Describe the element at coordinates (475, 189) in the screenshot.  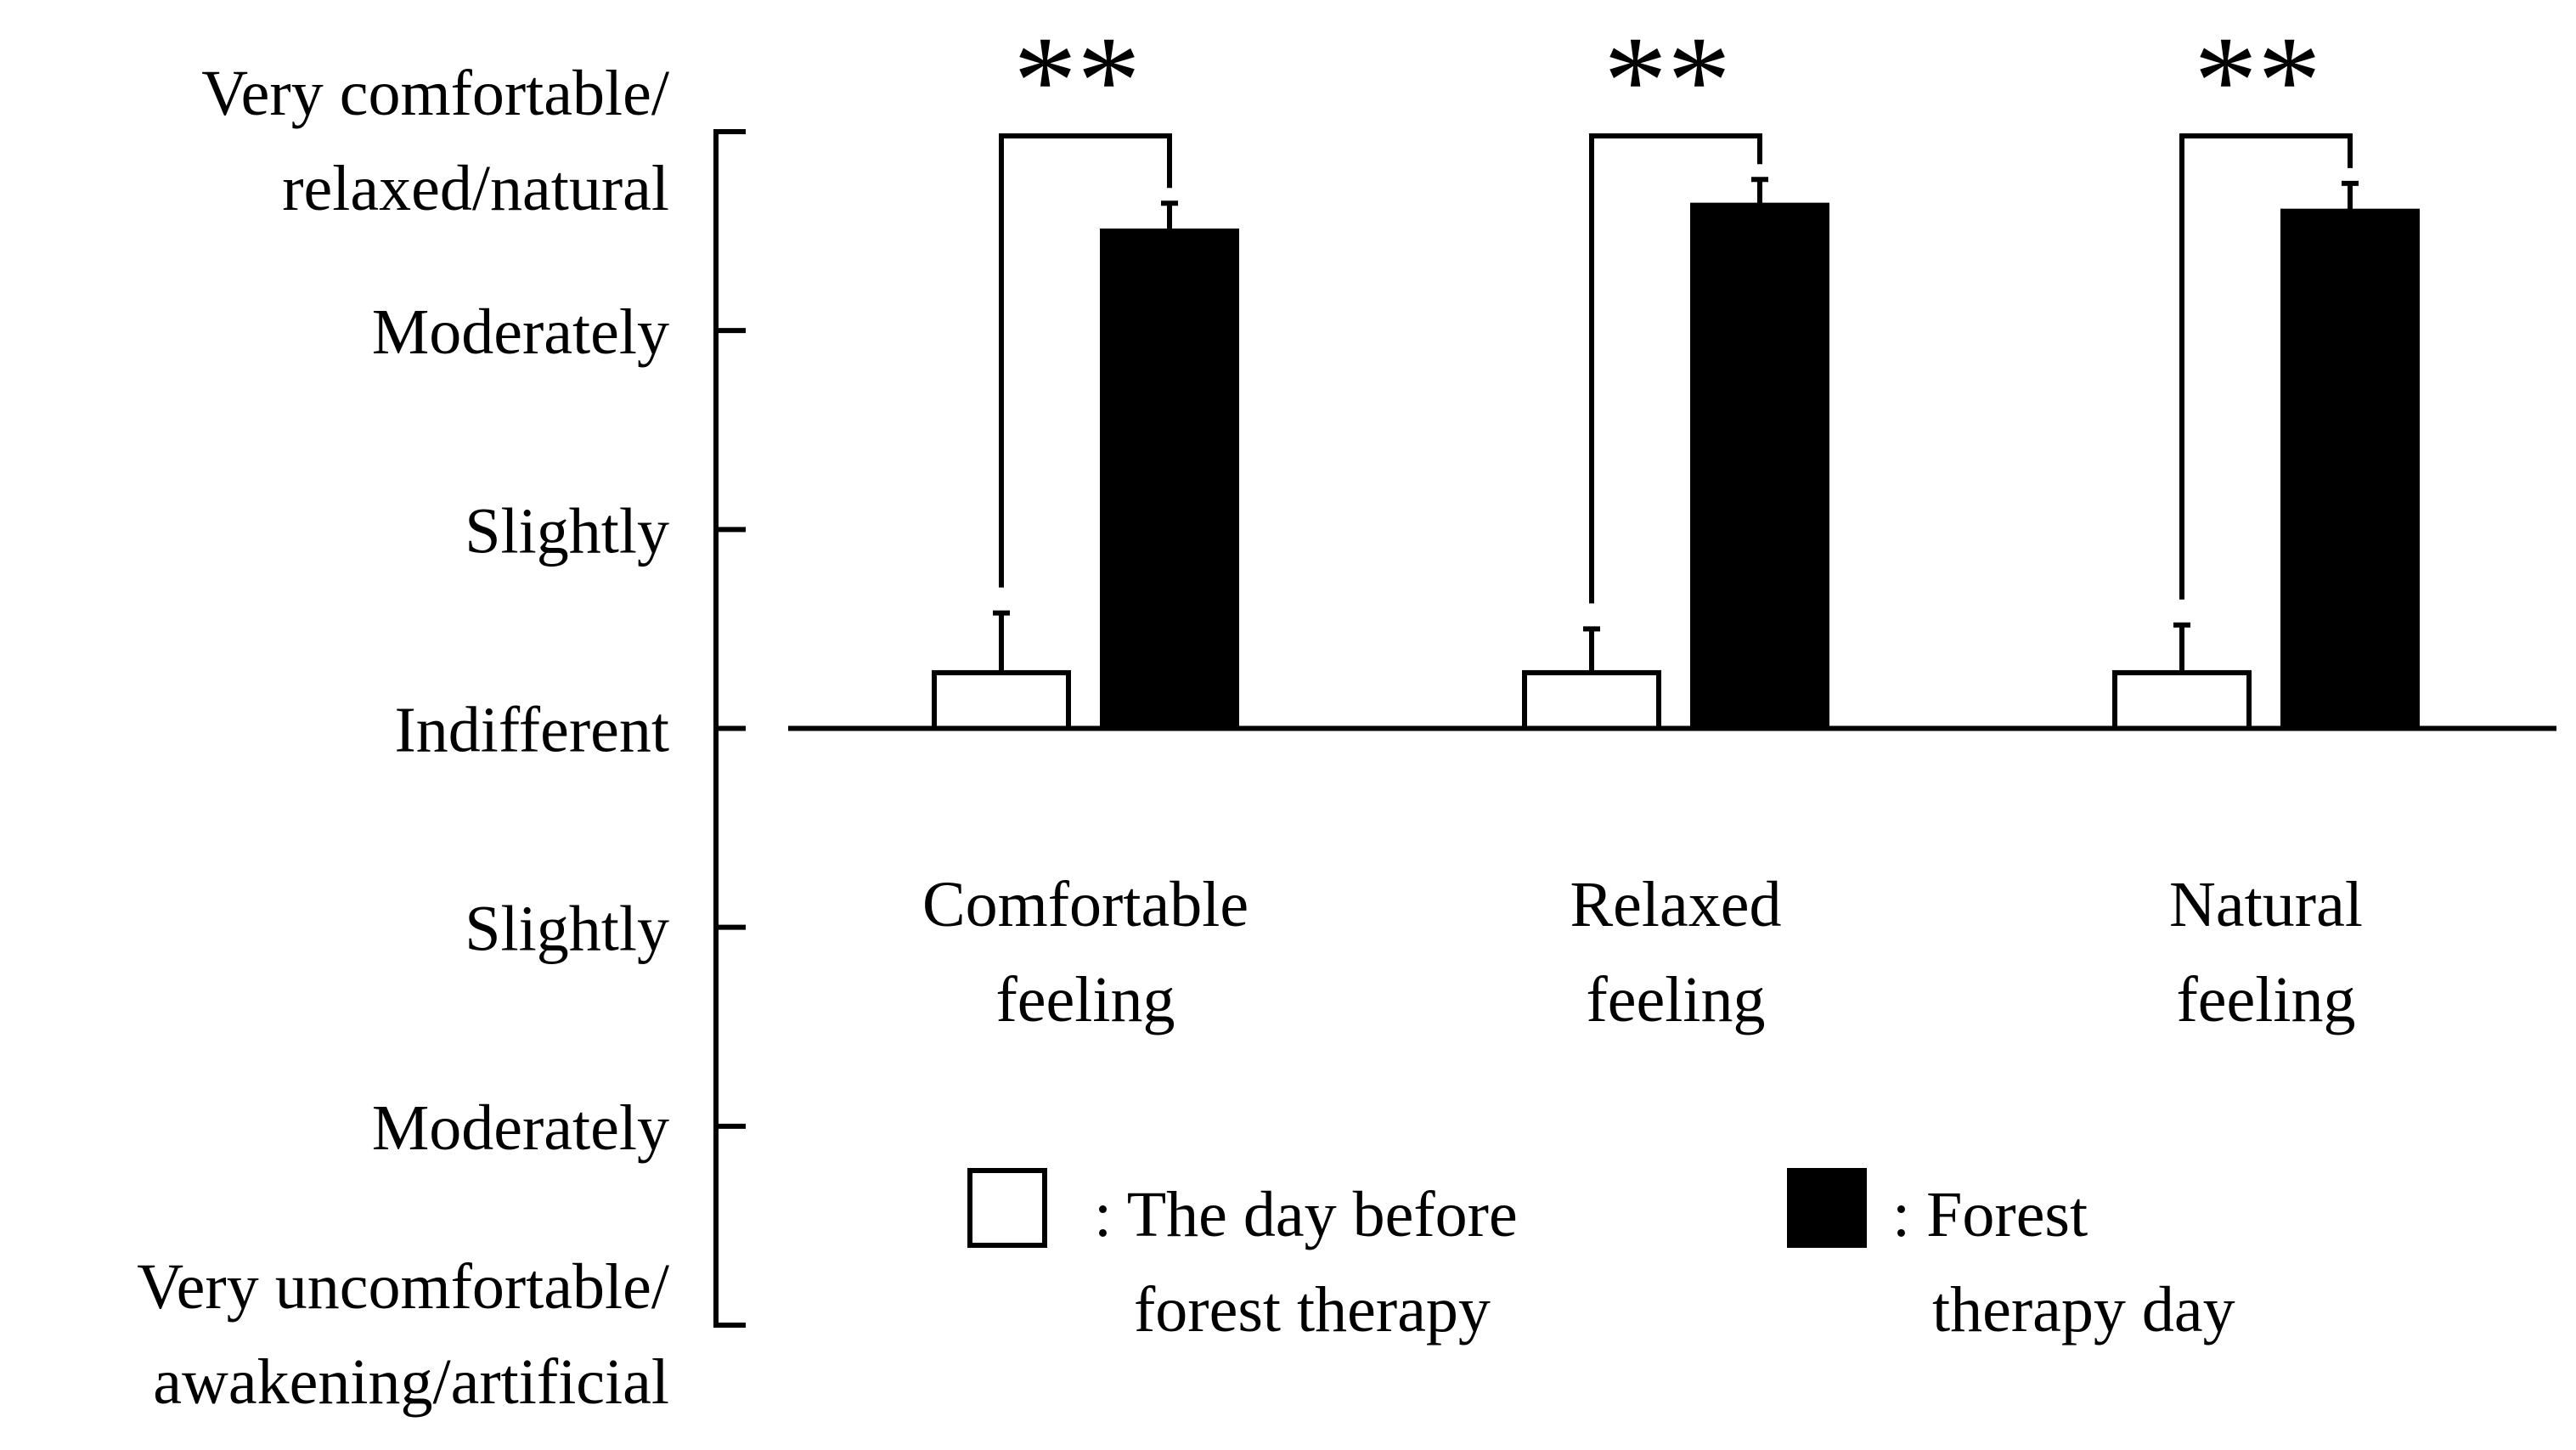
I see `y-tick-label: relaxed/natural` at that location.